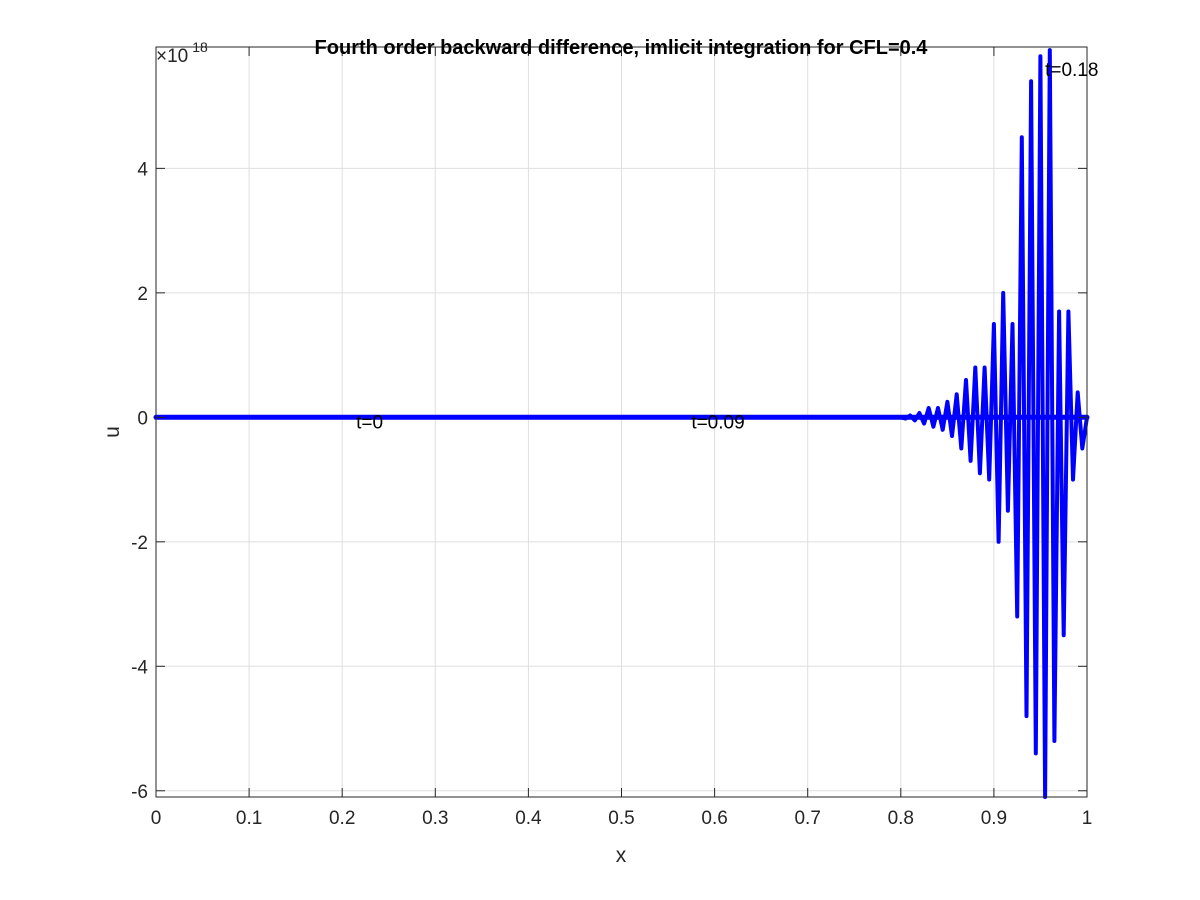  I want to click on annotation-label: t=0.09, so click(717, 422).